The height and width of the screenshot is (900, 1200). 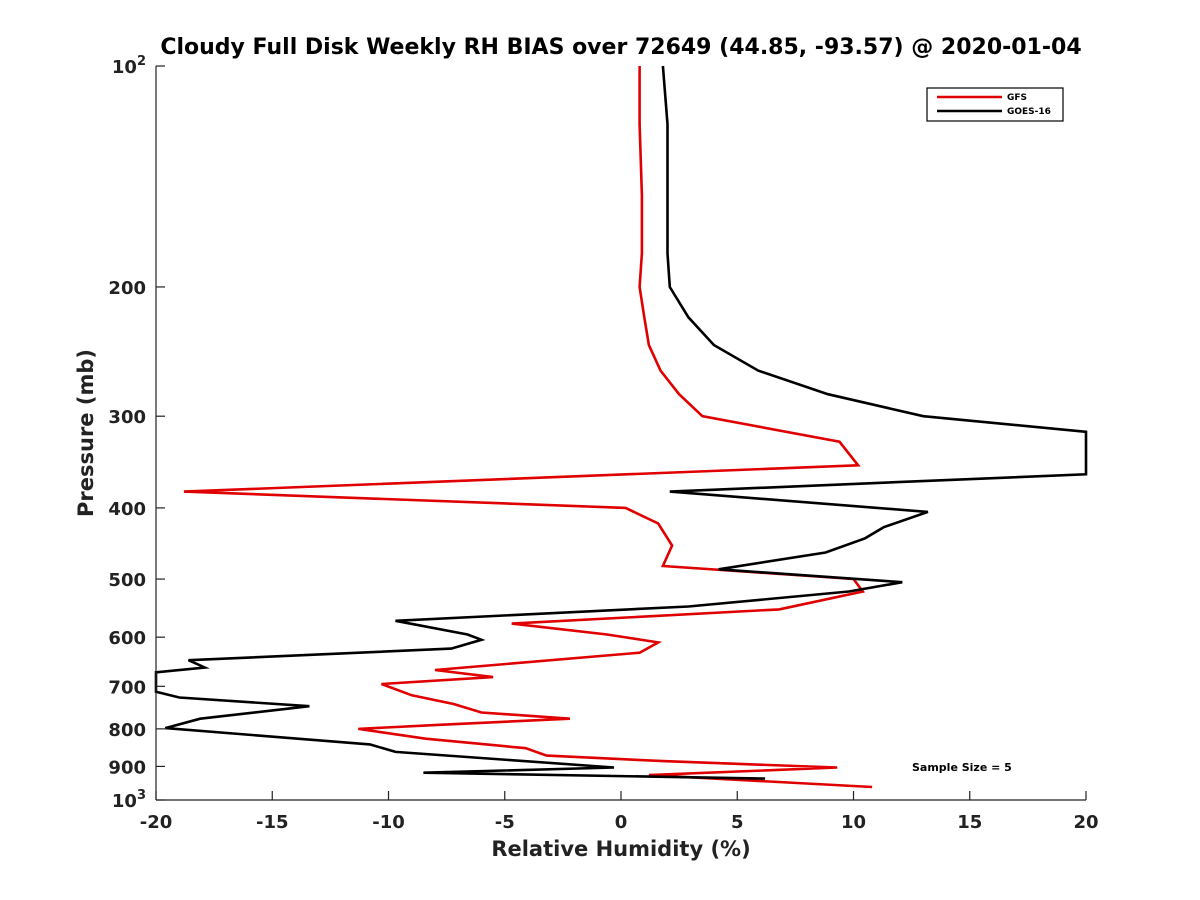 What do you see at coordinates (127, 730) in the screenshot?
I see `y-tick-label: 800` at bounding box center [127, 730].